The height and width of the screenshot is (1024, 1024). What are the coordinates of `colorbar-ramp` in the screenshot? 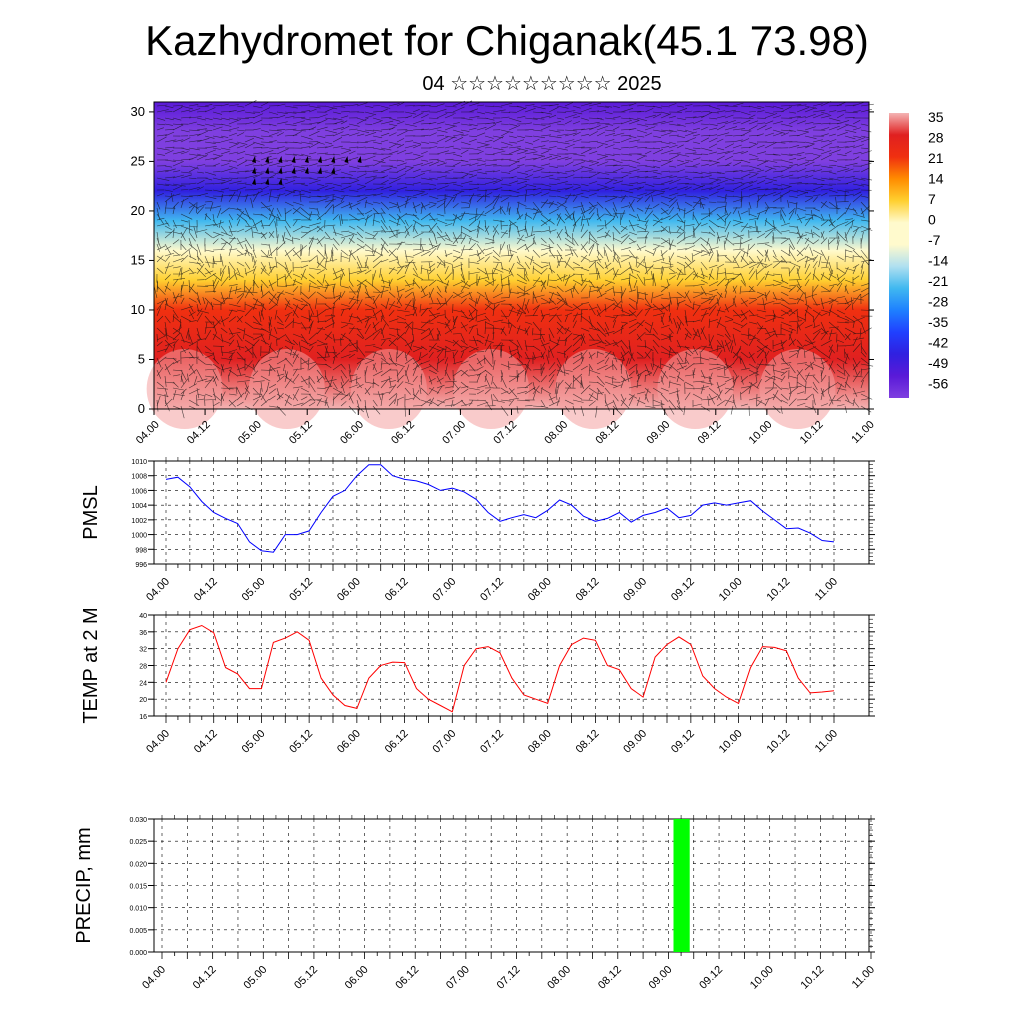 It's located at (899, 255).